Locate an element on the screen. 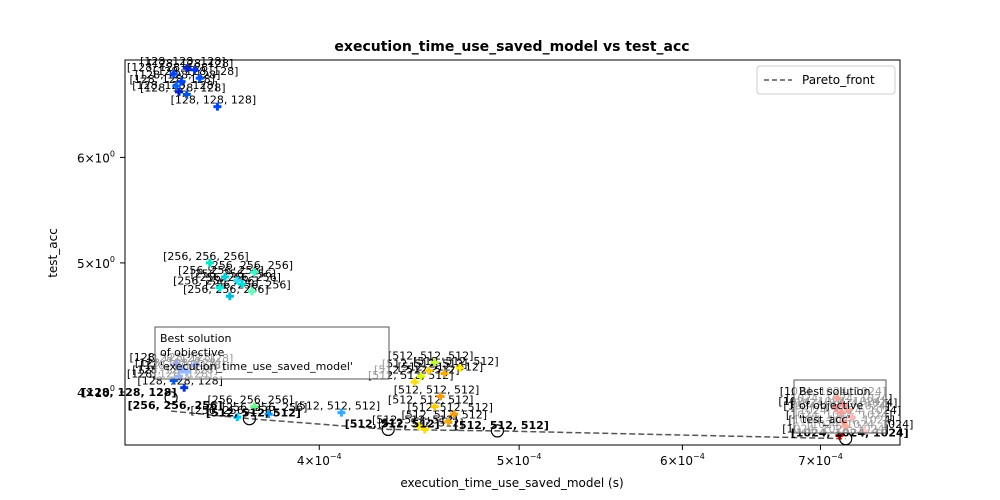  legend-pareto-label: Pareto_front is located at coordinates (838, 80).